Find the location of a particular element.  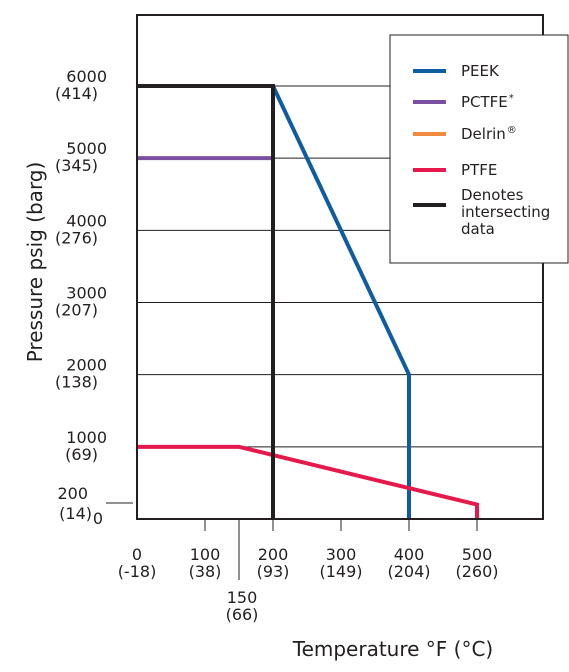

y-tick-sublabel: (69) is located at coordinates (81, 454).